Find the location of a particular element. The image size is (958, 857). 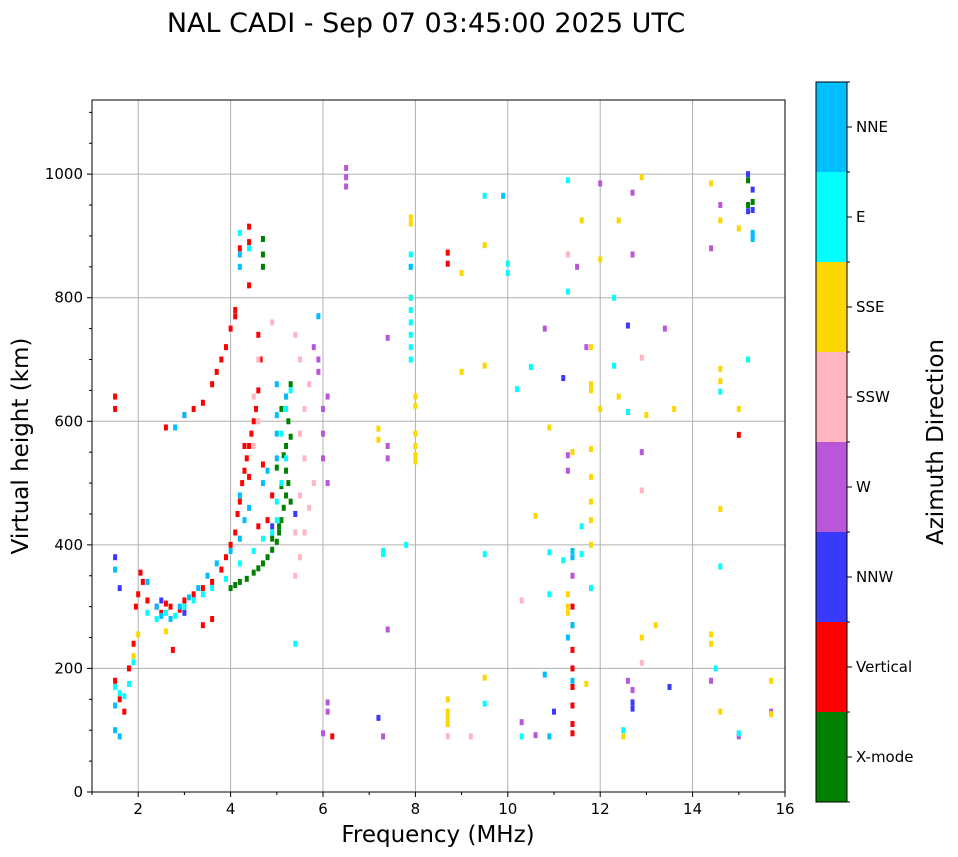

x-tick-label: 2 is located at coordinates (138, 809).